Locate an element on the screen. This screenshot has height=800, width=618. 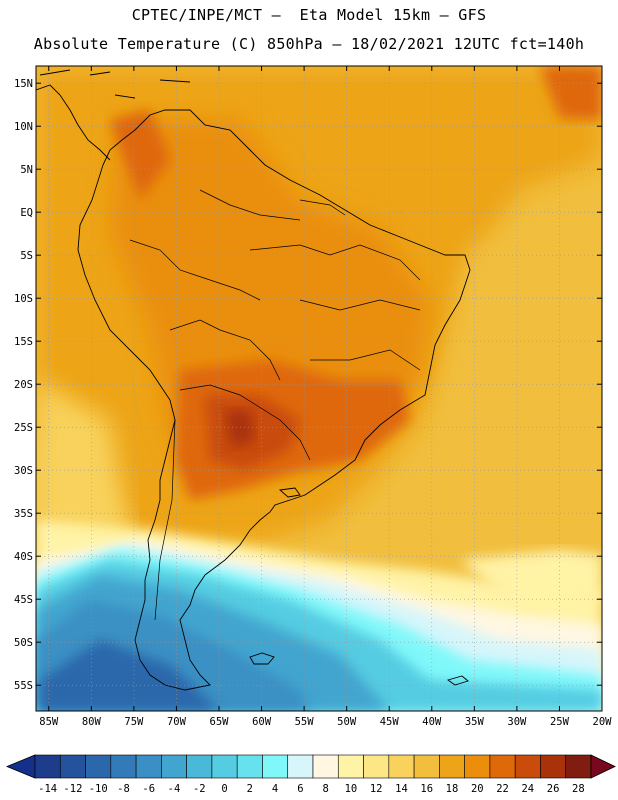
lat-tick-label: 15S is located at coordinates (23, 342).